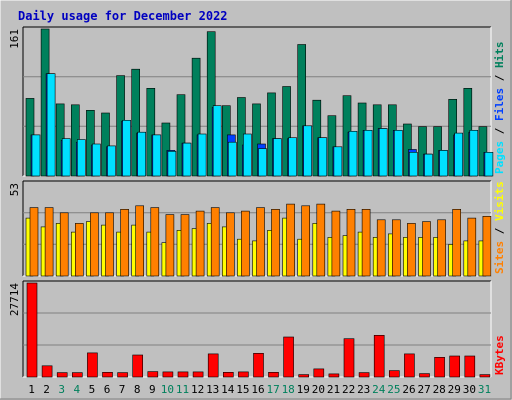 This screenshot has height=400, width=512. Describe the element at coordinates (31, 389) in the screenshot. I see `day-label-1: 1` at that location.